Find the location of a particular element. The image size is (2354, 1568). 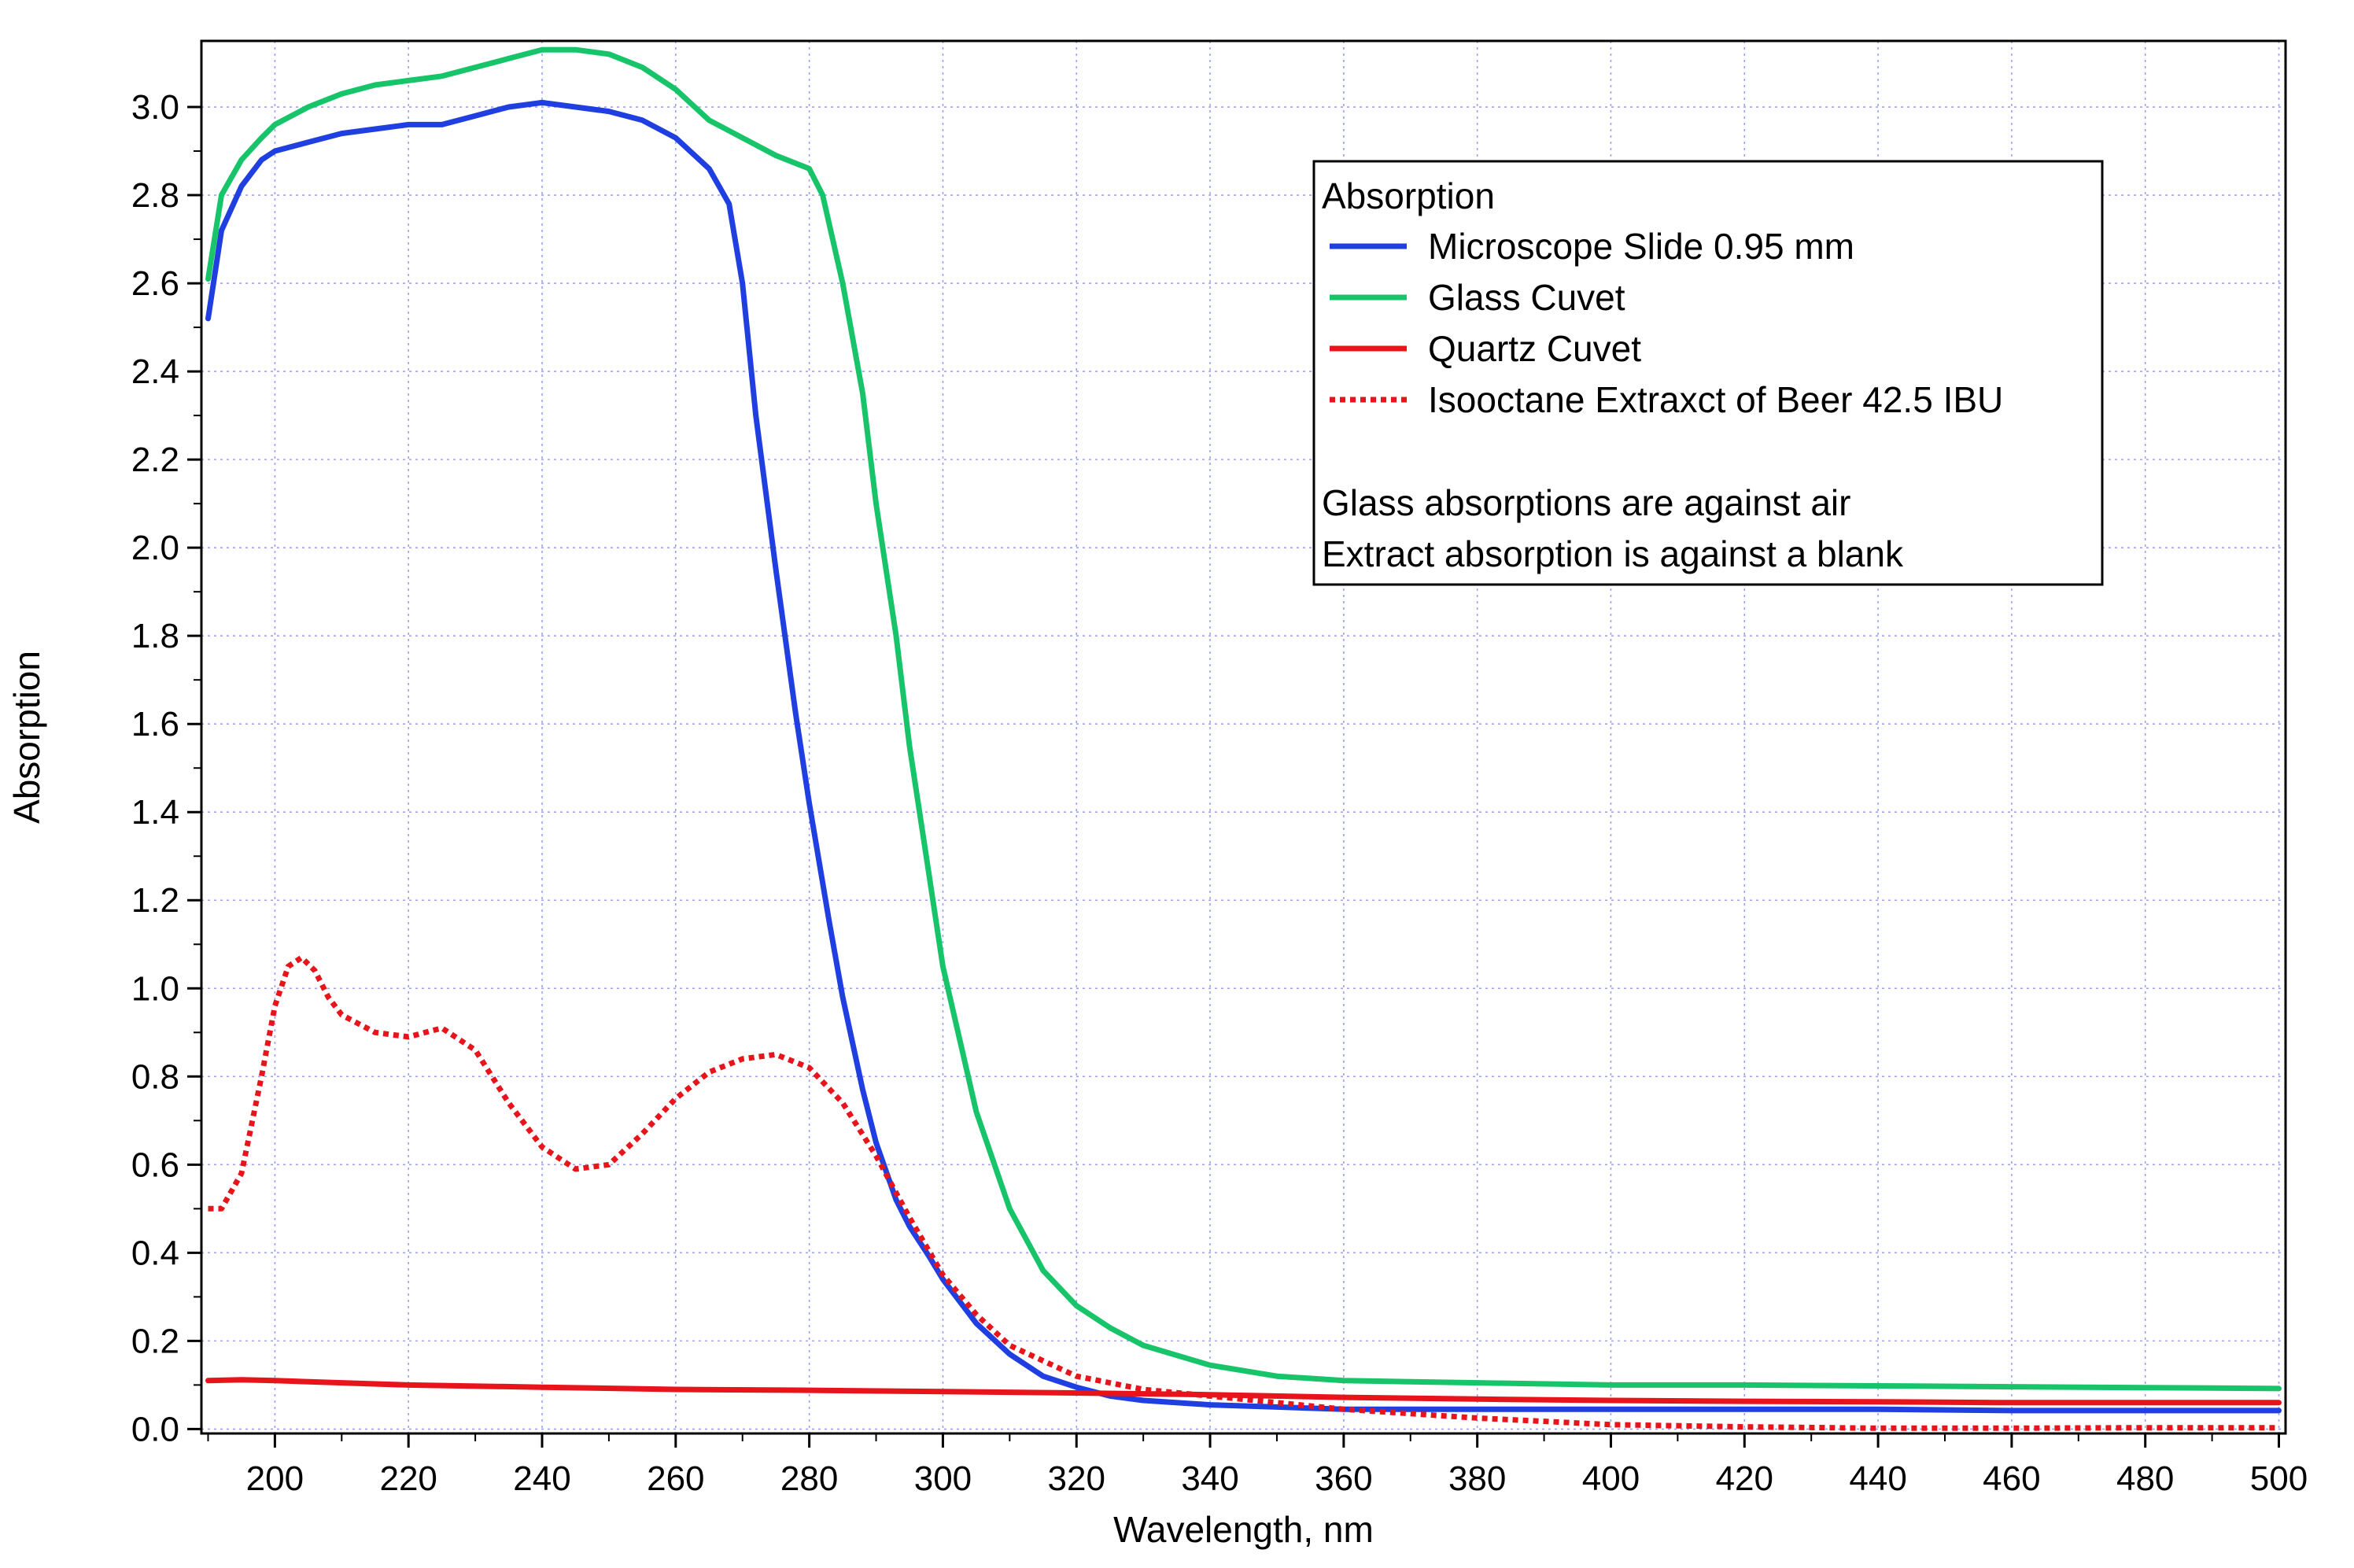

x-axis-title: Wavelength, nm is located at coordinates (1243, 1529).